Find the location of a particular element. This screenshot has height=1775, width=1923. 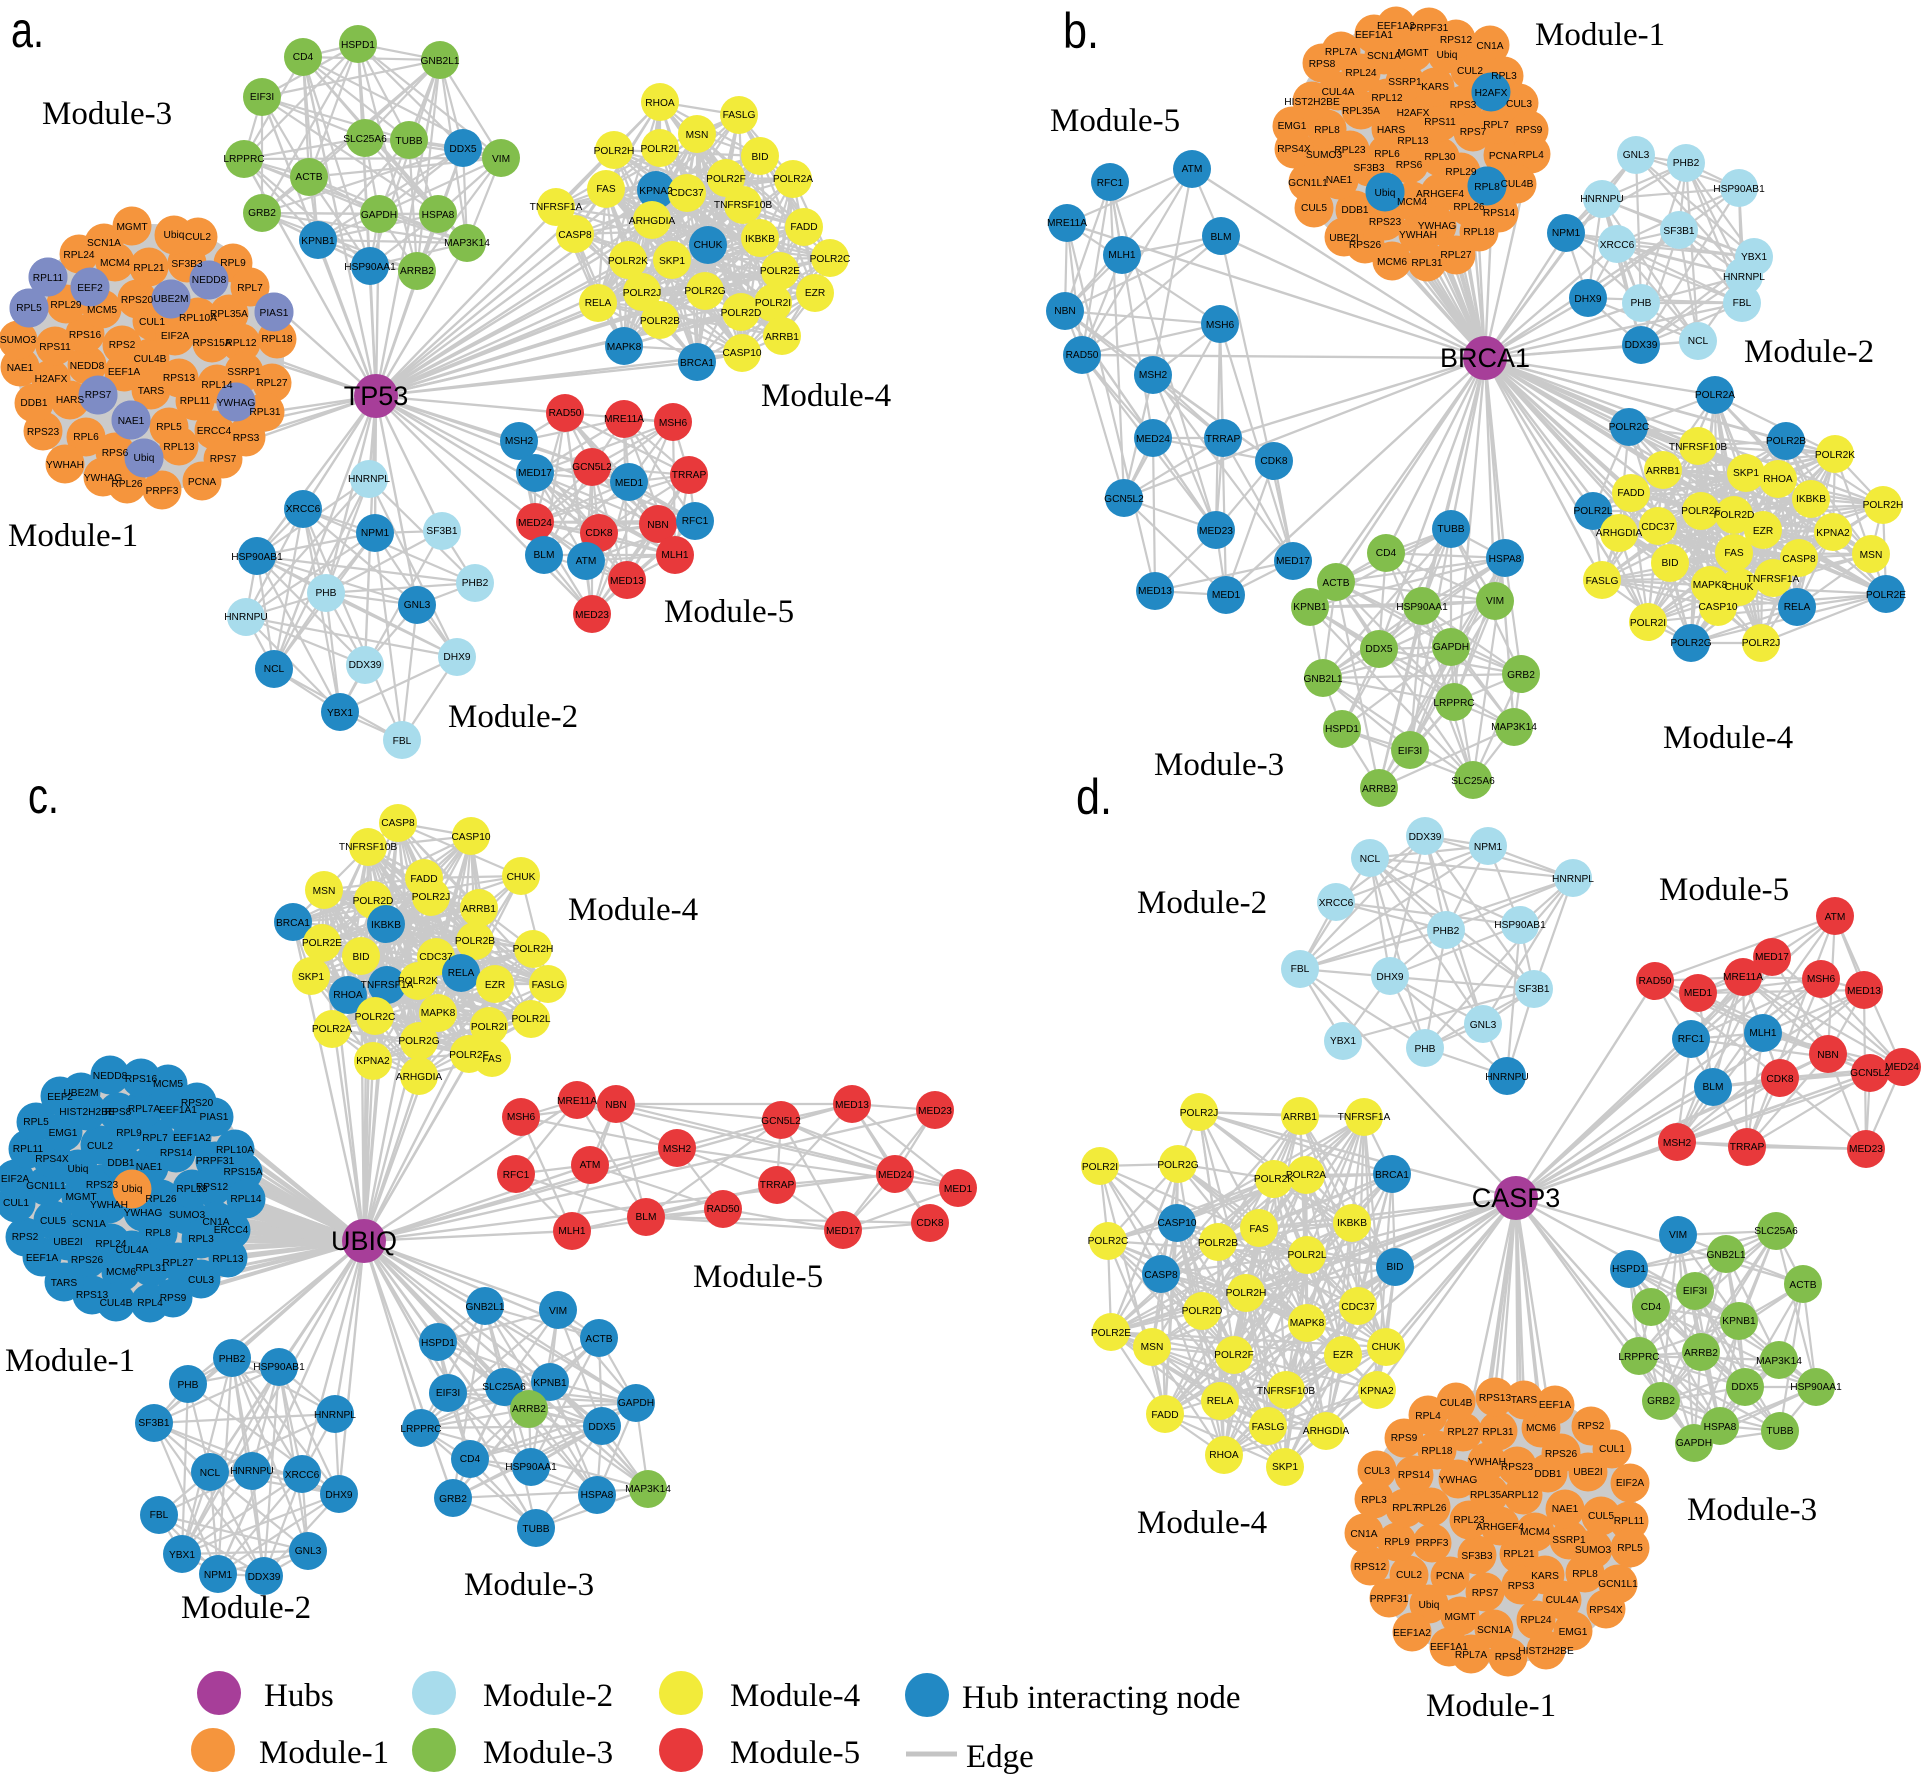

svg-text: IKBKB is located at coordinates (1811, 499).